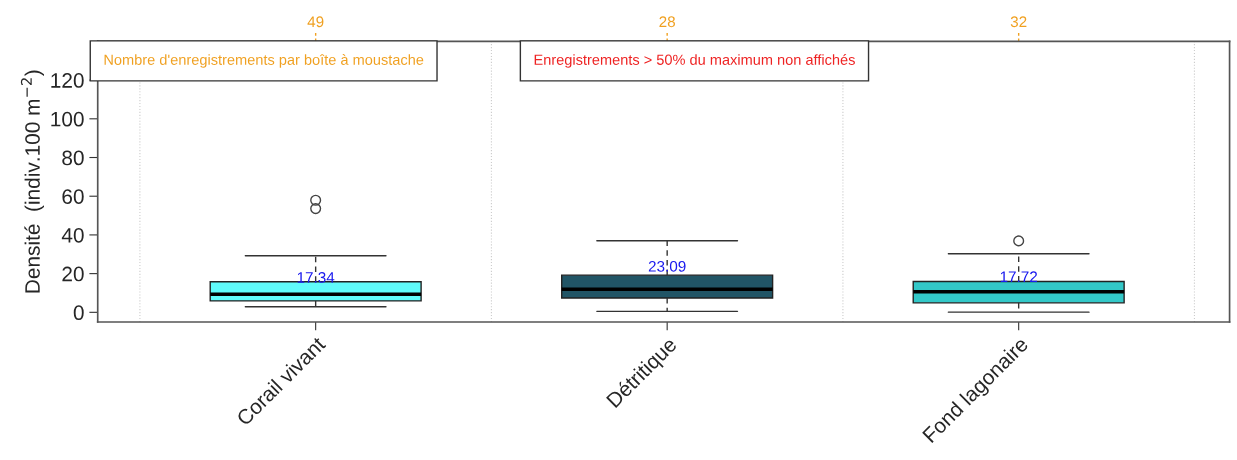  What do you see at coordinates (73, 274) in the screenshot?
I see `y-tick-label: 20` at bounding box center [73, 274].